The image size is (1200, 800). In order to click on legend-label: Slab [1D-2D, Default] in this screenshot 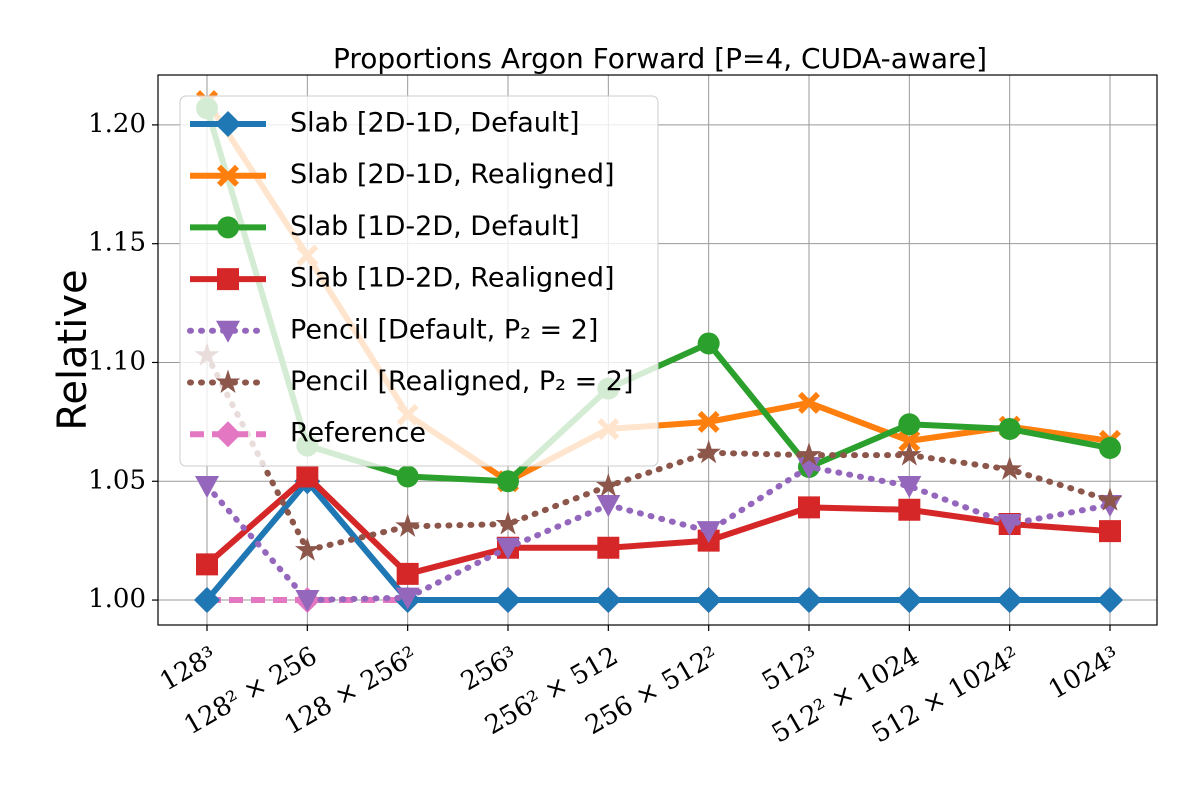, I will do `click(434, 226)`.